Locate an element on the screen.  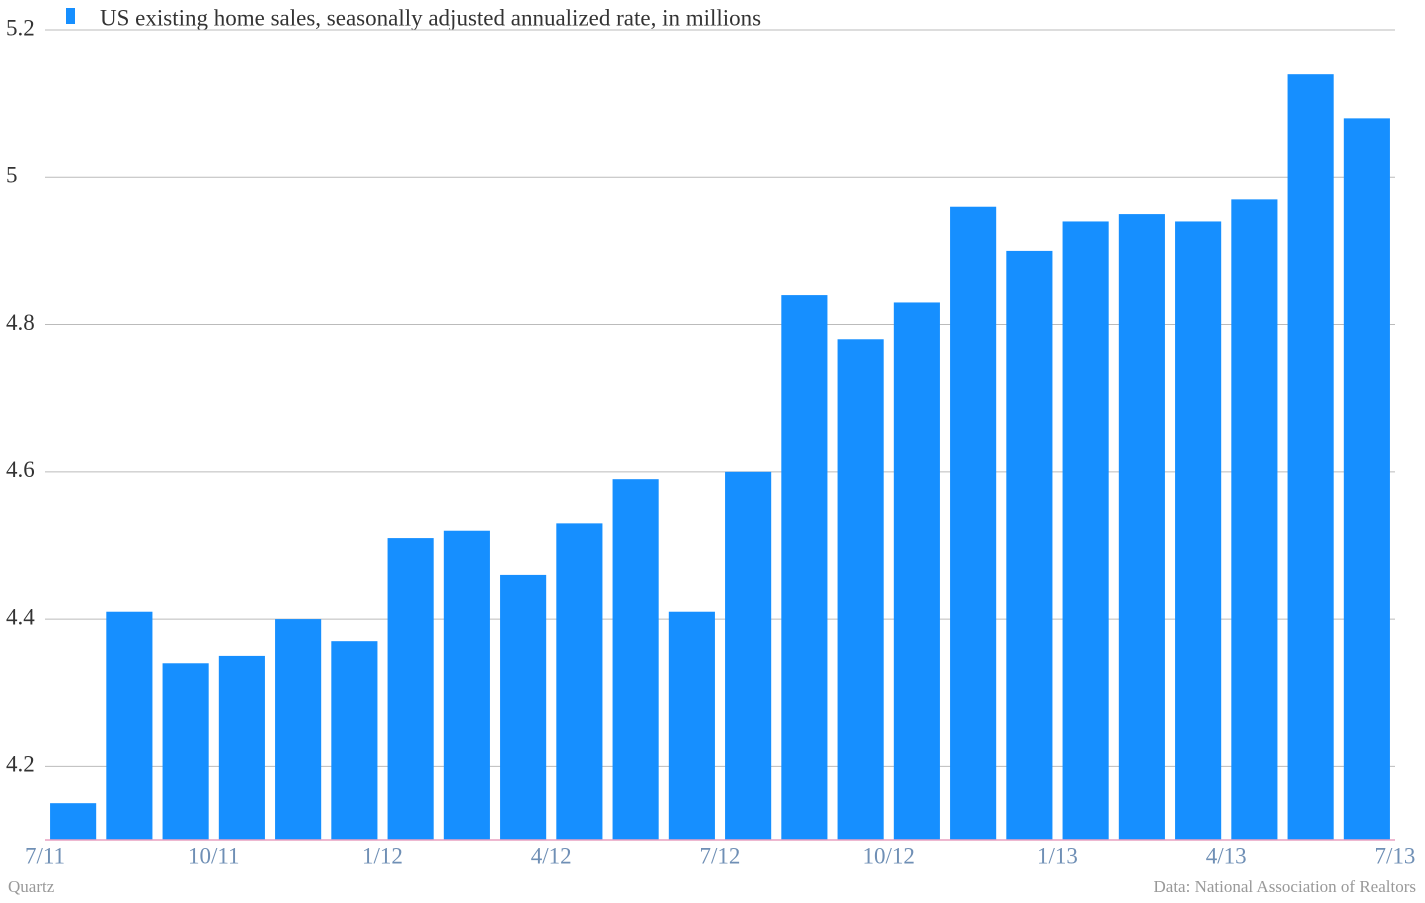
y-tick-label: 5.2 is located at coordinates (20, 27).